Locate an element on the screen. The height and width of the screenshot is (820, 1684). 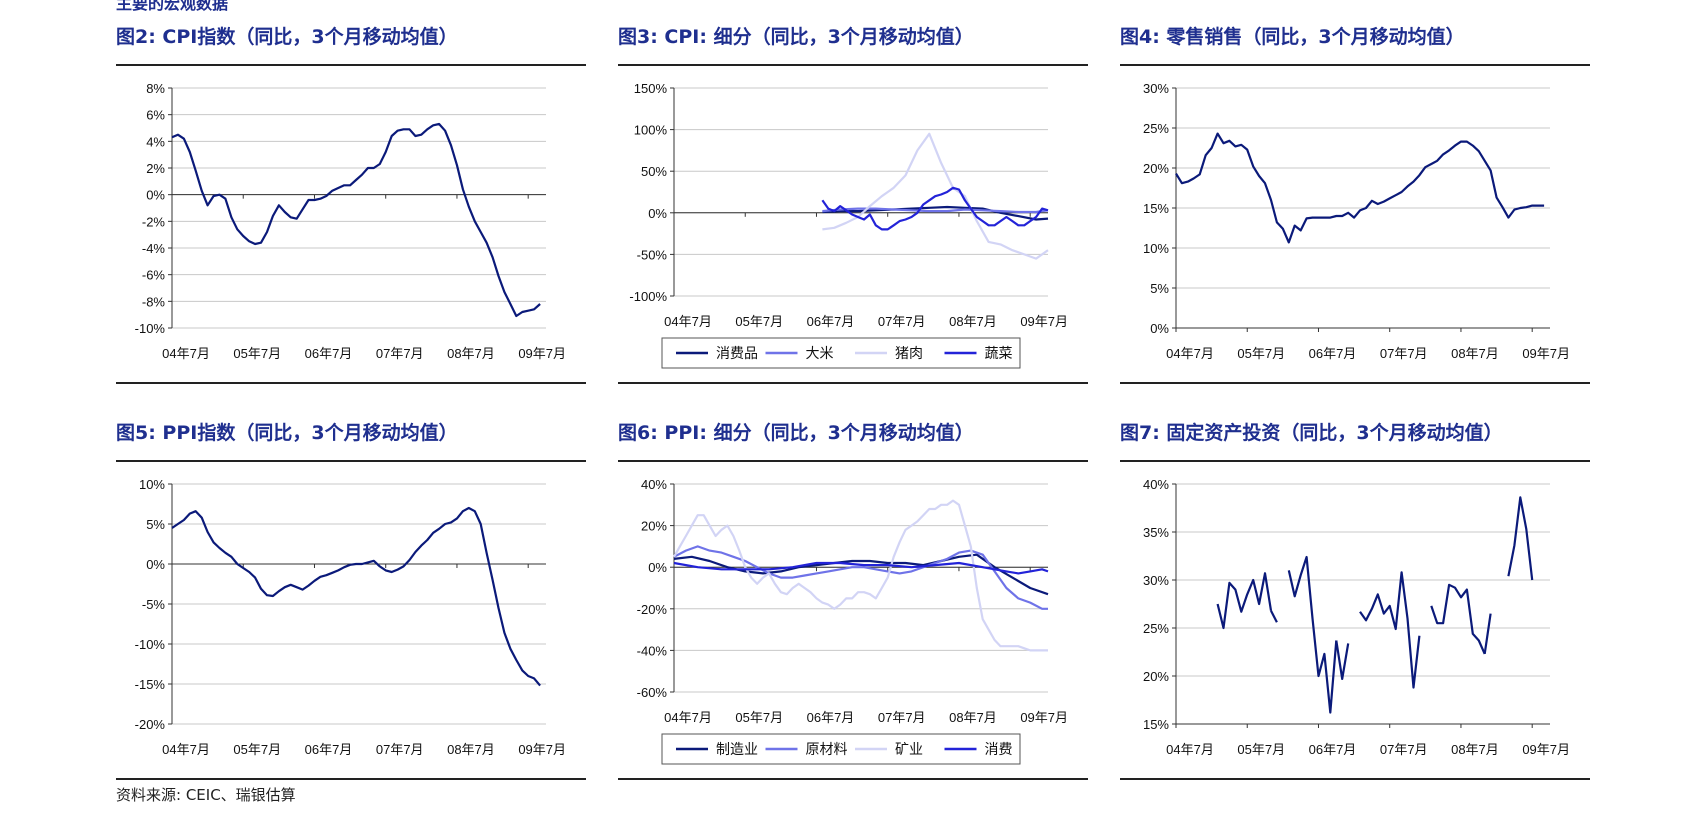
series-line-蔬菜 is located at coordinates (935, 208).